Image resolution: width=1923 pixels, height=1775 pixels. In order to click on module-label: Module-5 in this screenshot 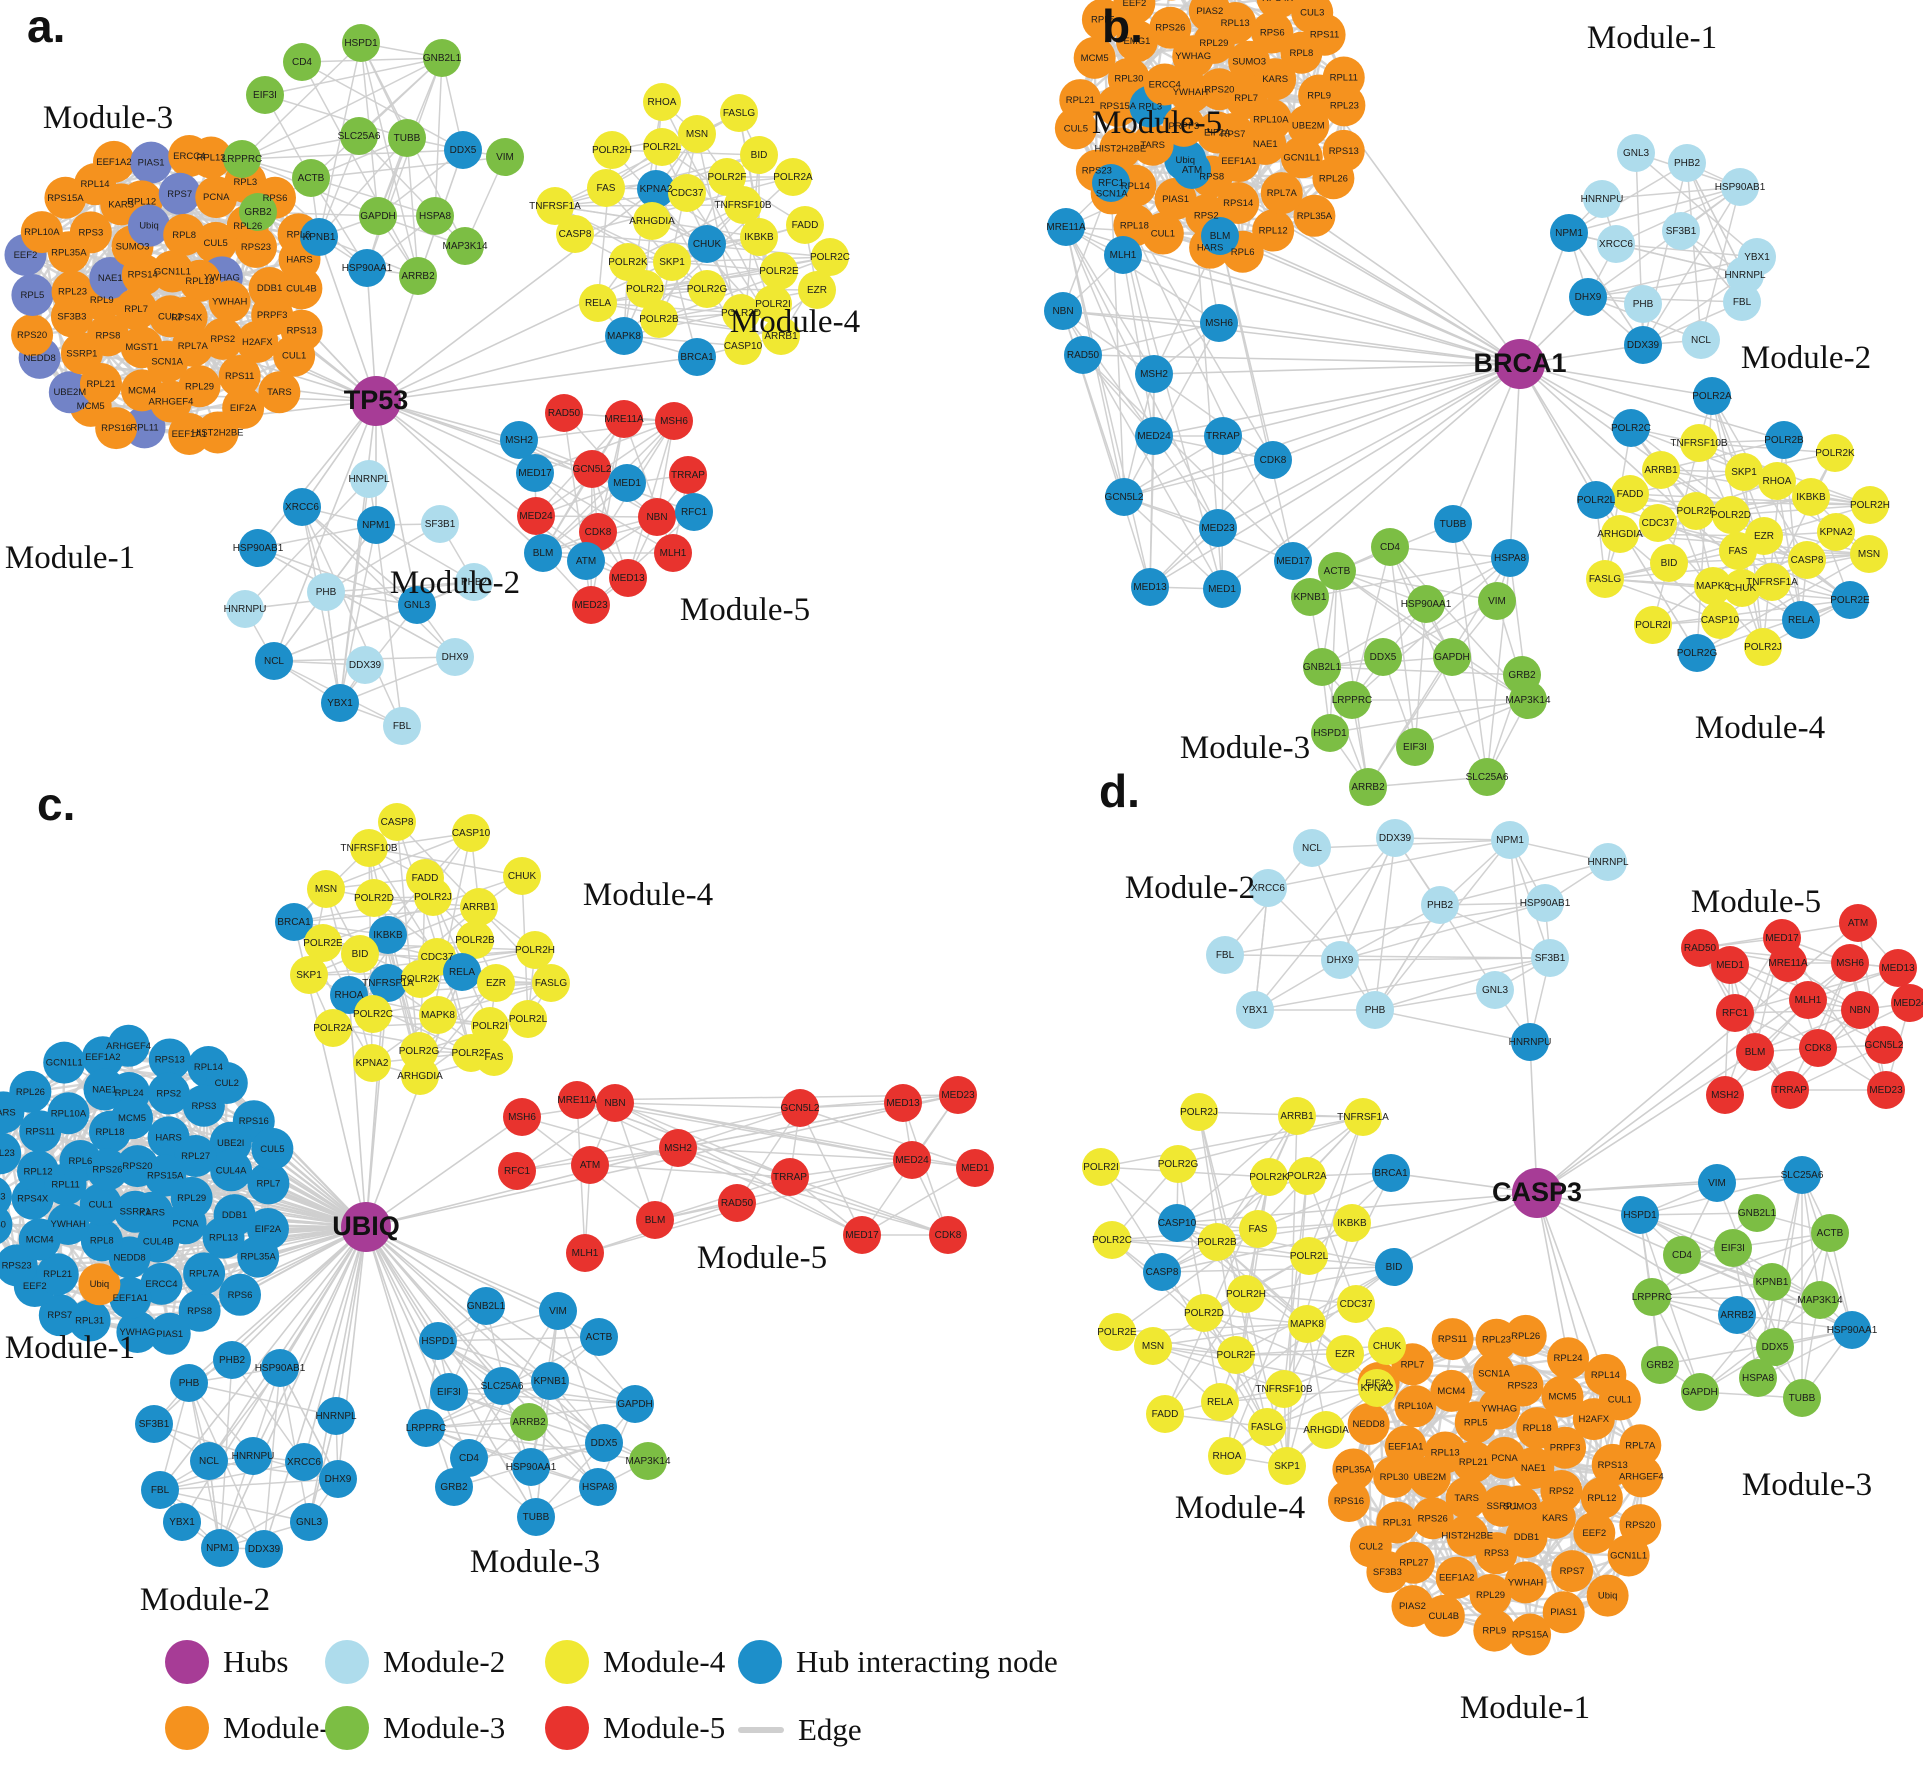, I will do `click(1157, 123)`.